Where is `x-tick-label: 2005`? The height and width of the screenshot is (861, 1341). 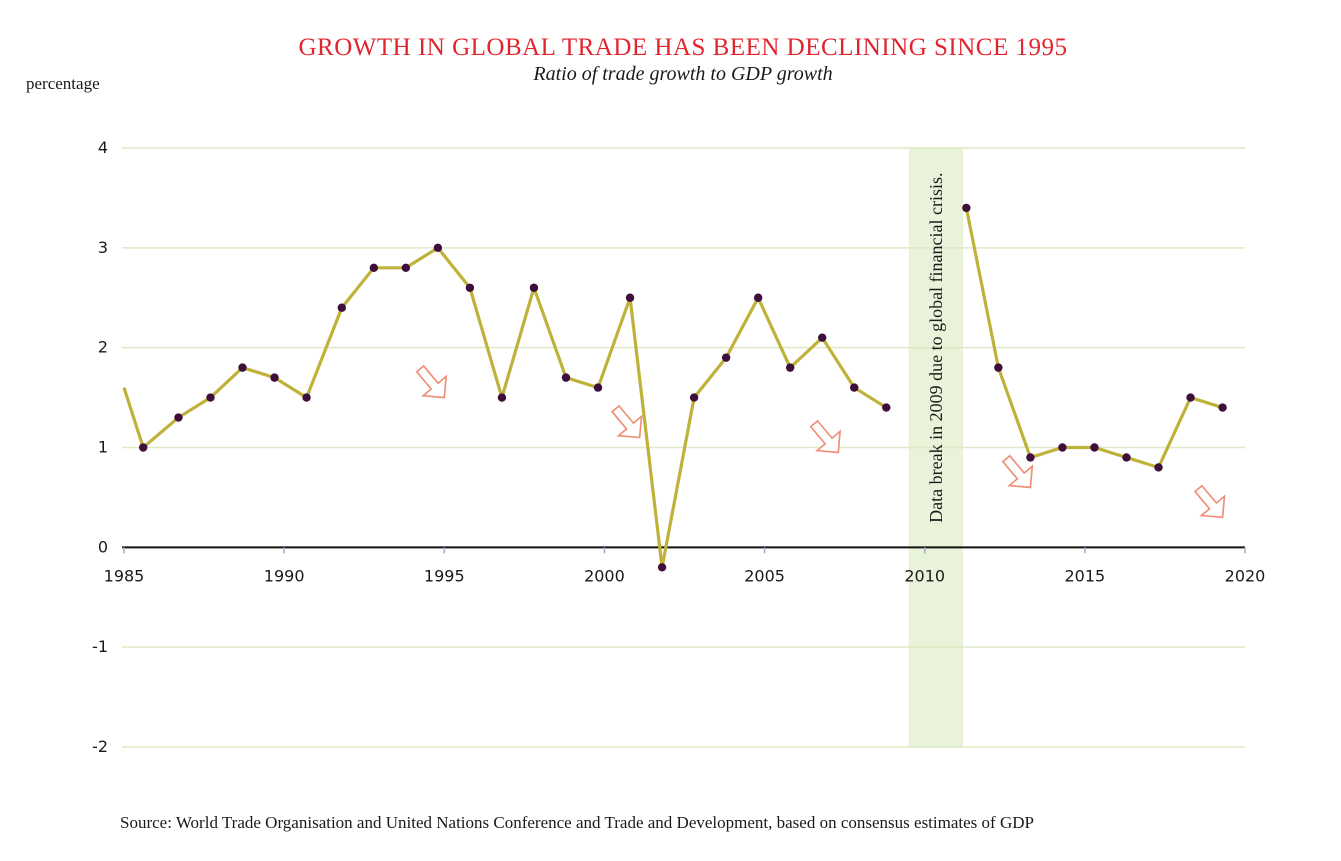 x-tick-label: 2005 is located at coordinates (764, 575).